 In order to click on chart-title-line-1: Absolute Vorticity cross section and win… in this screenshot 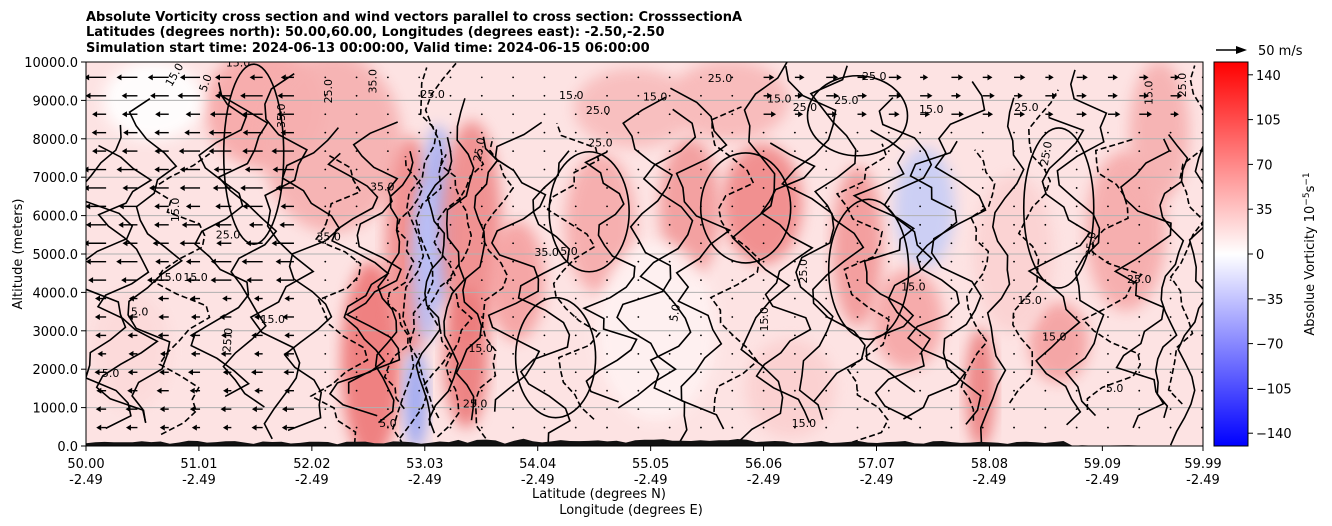, I will do `click(414, 17)`.